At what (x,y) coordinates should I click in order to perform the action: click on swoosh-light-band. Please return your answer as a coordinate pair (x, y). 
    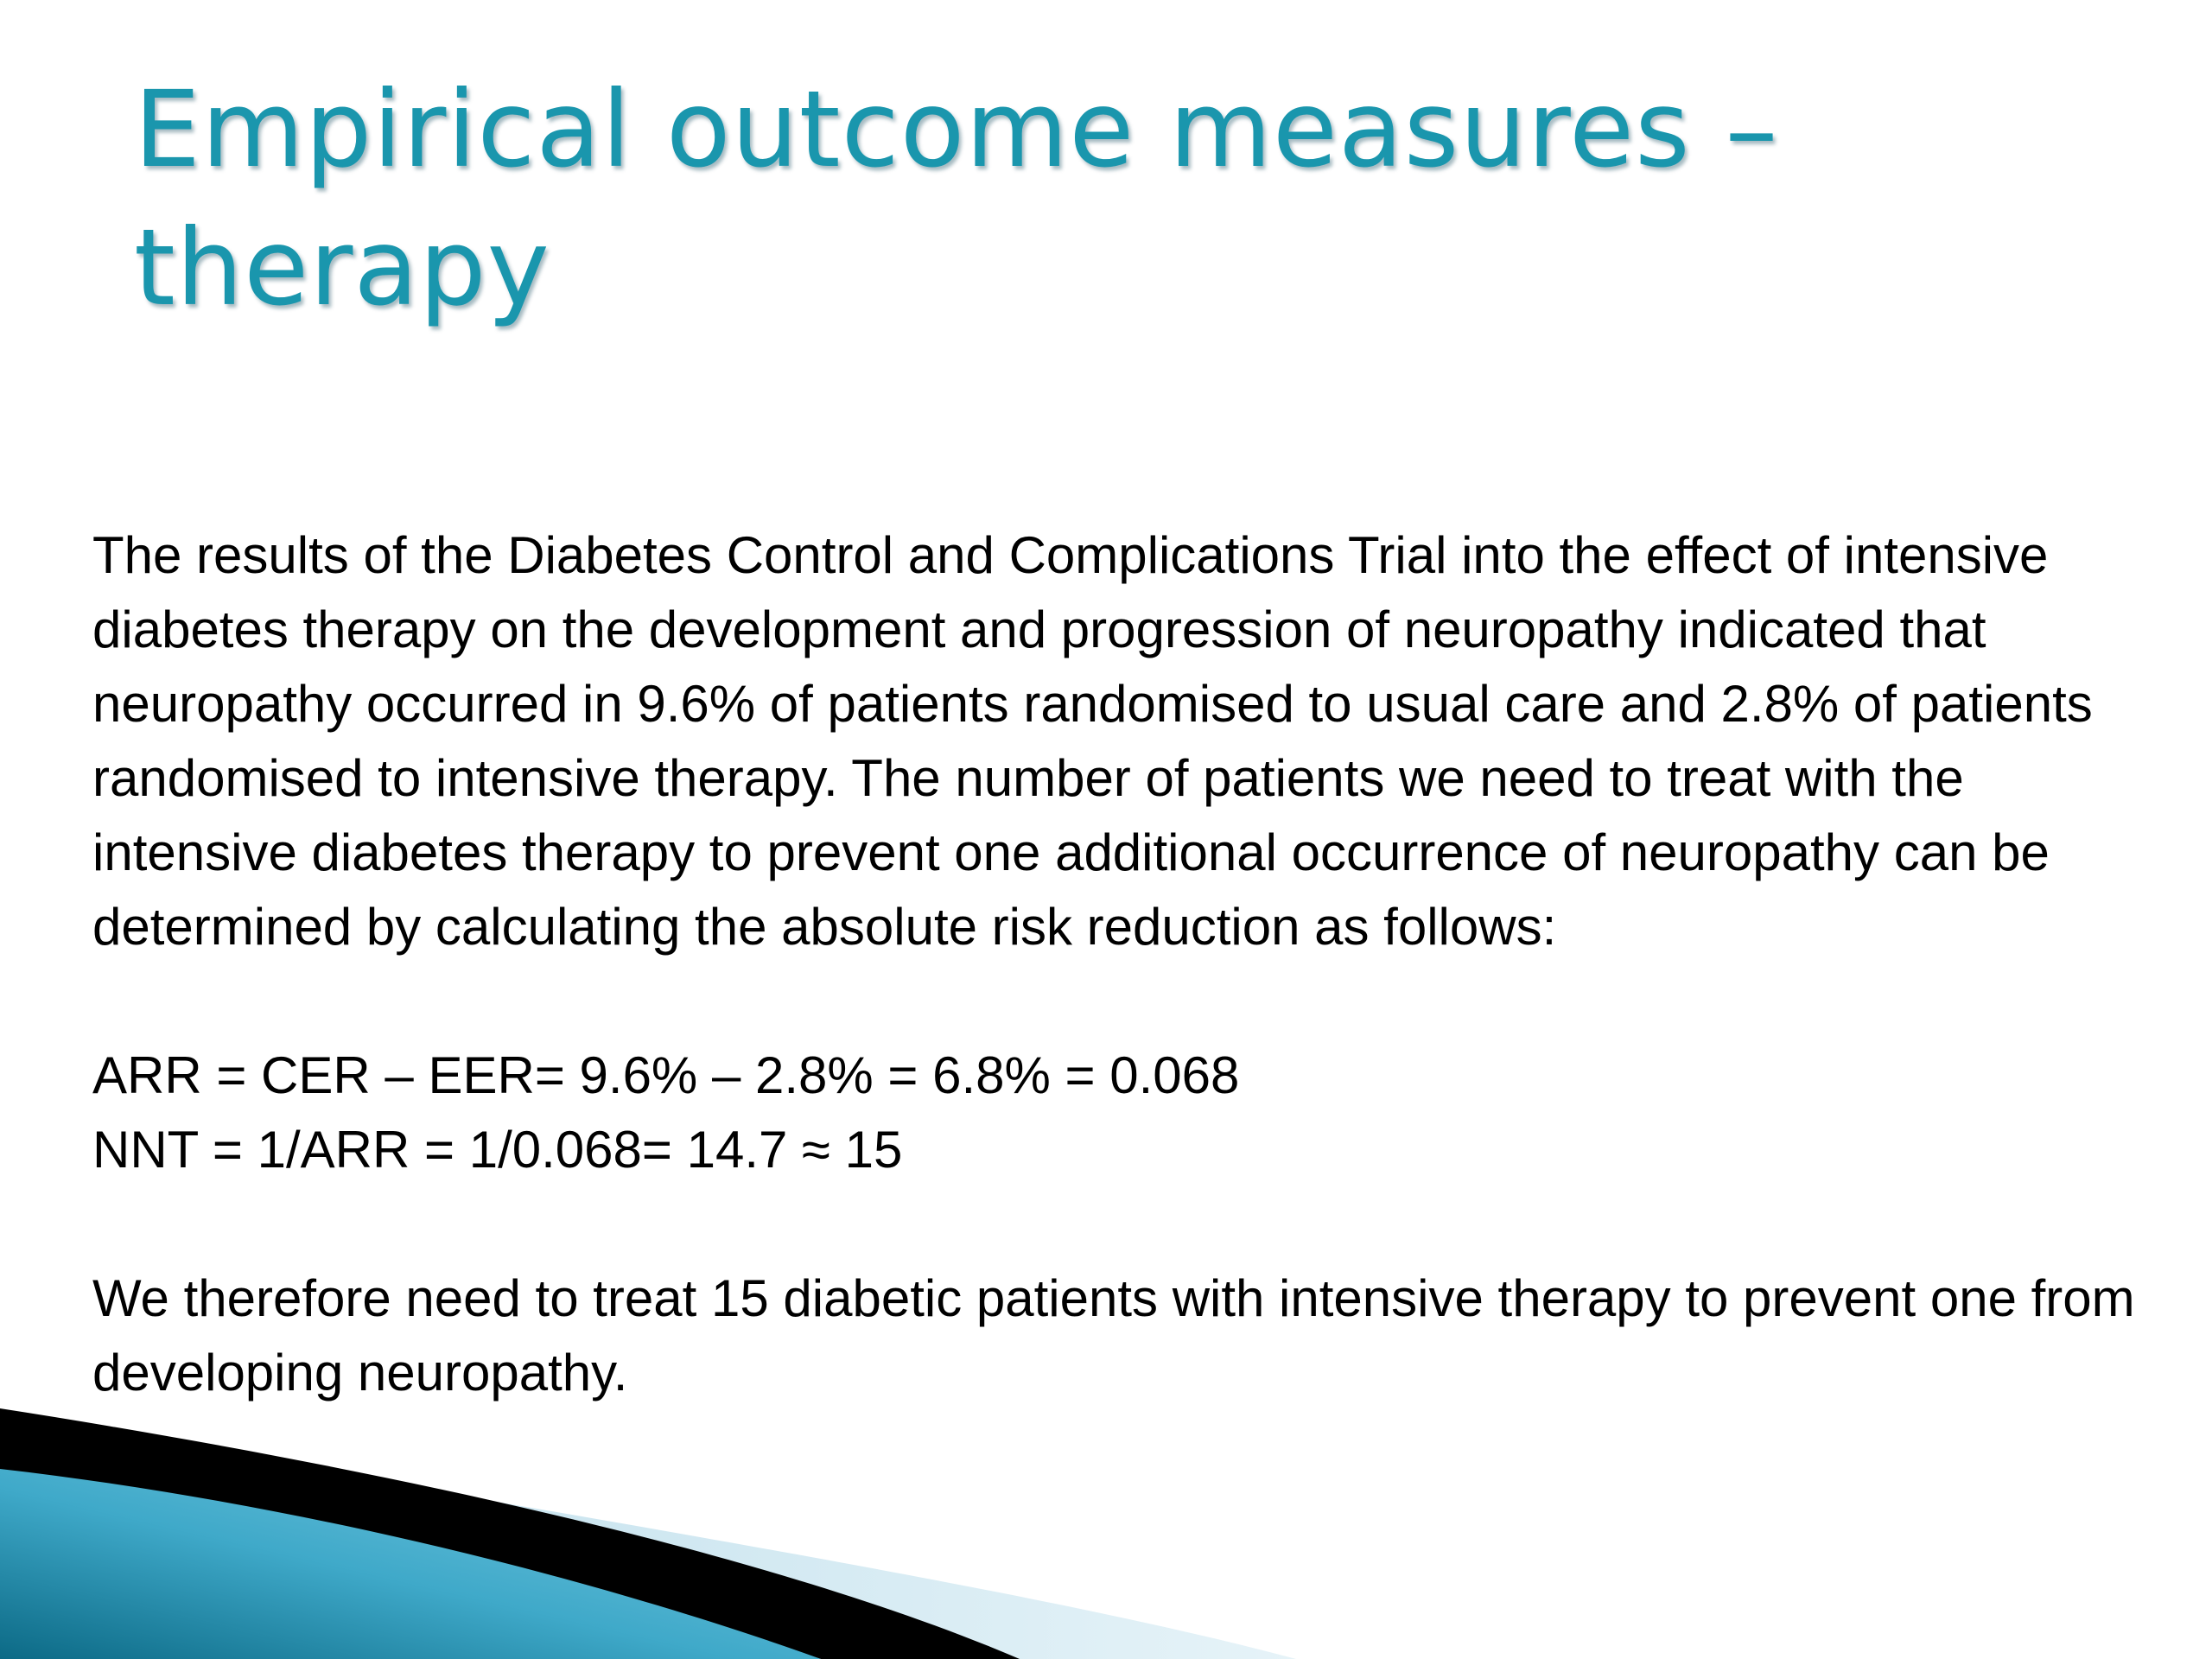
    Looking at the image, I should click on (648, 1538).